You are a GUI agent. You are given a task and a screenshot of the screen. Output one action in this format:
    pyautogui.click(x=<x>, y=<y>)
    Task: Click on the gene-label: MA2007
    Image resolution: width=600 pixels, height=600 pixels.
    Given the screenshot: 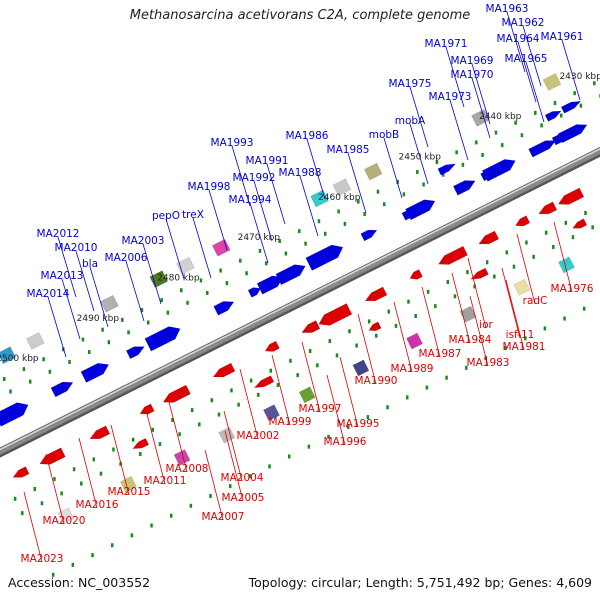 What is the action you would take?
    pyautogui.click(x=223, y=517)
    